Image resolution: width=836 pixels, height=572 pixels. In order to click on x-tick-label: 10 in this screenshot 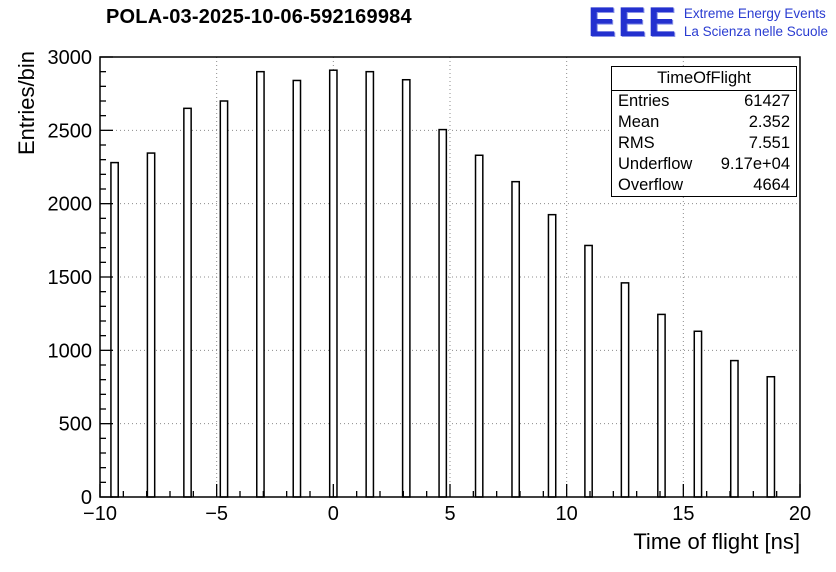, I will do `click(567, 514)`.